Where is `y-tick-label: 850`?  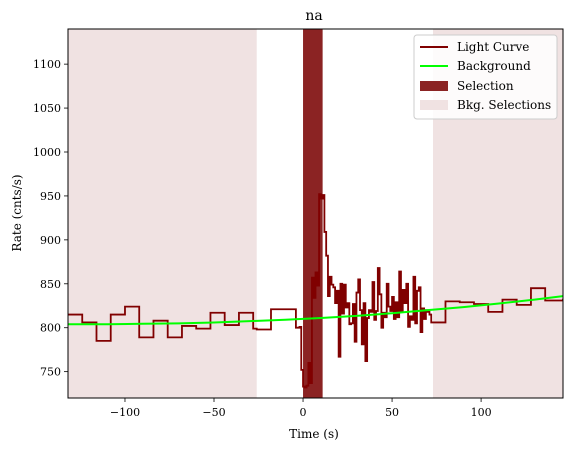 y-tick-label: 850 is located at coordinates (50, 284).